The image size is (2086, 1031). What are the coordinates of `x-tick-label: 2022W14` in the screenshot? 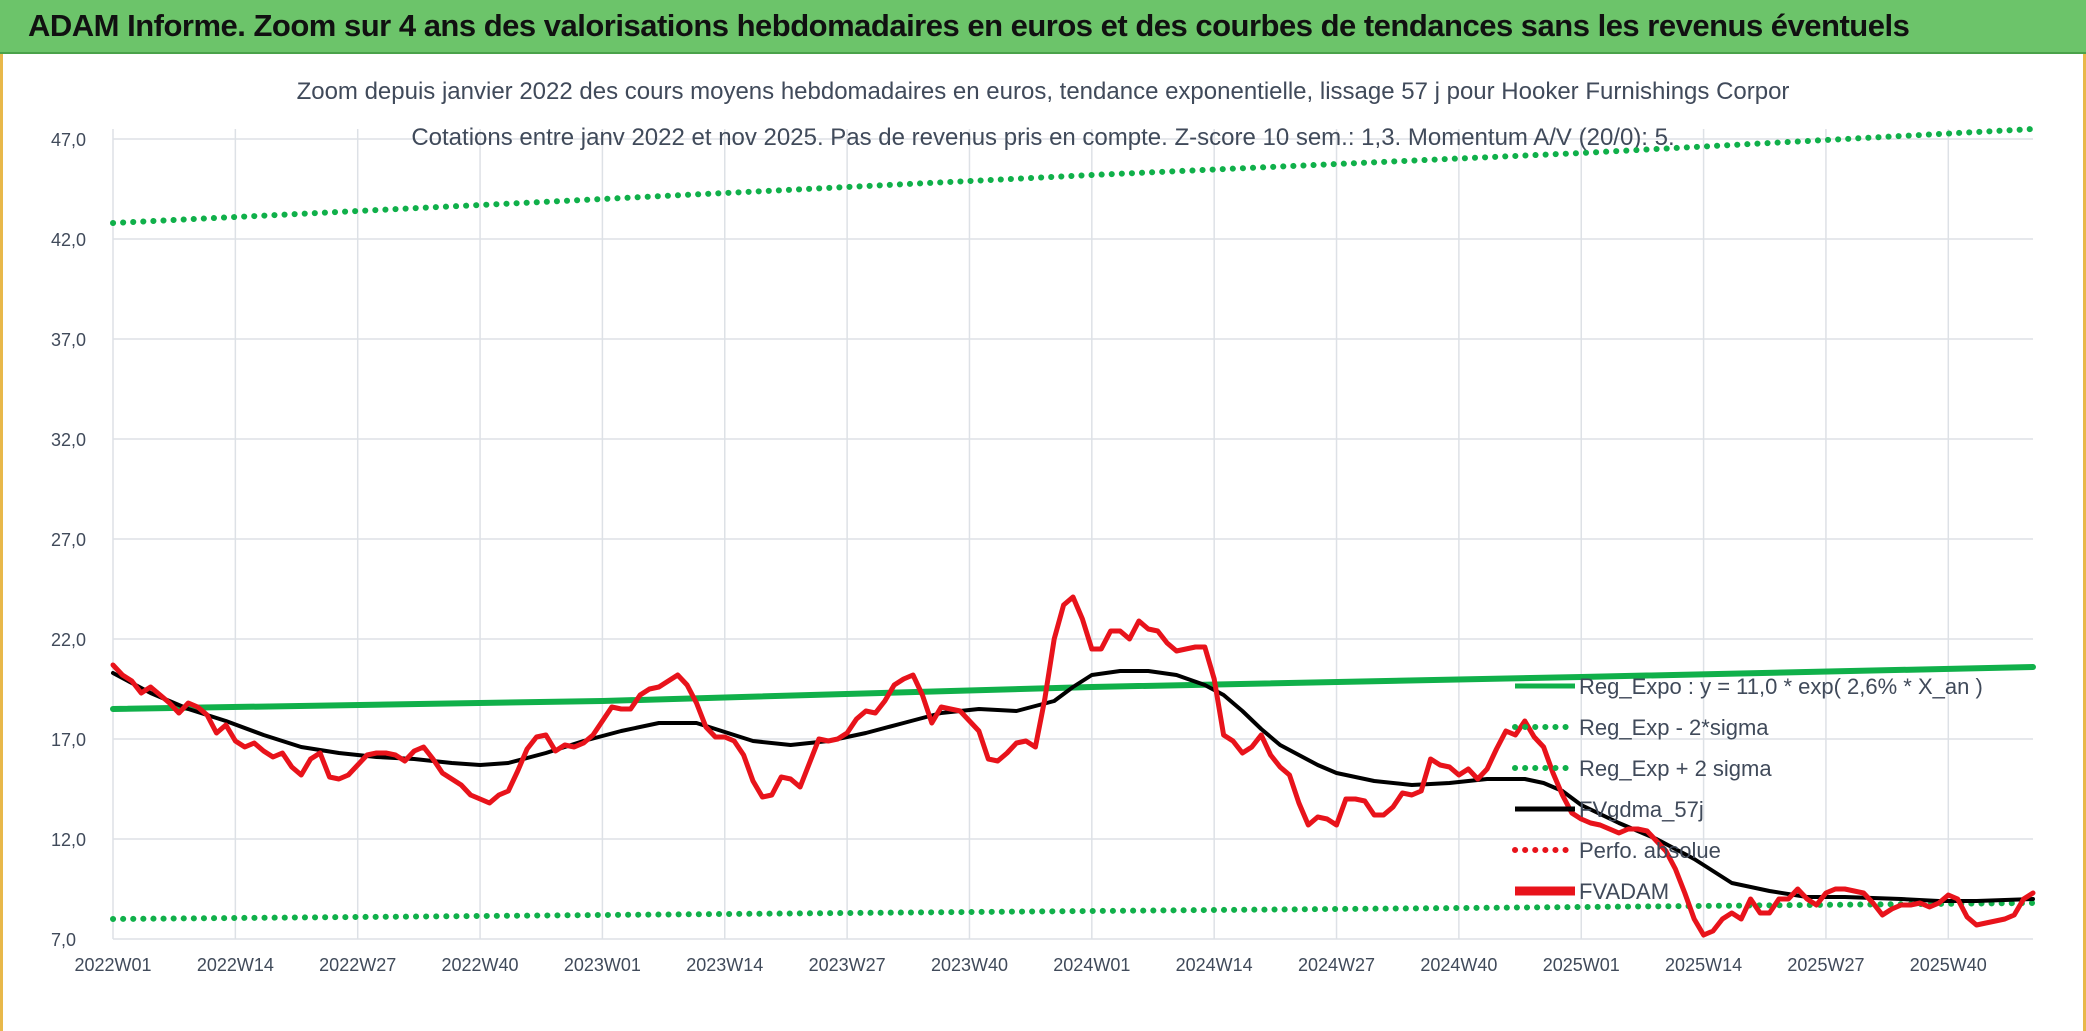 It's located at (235, 965).